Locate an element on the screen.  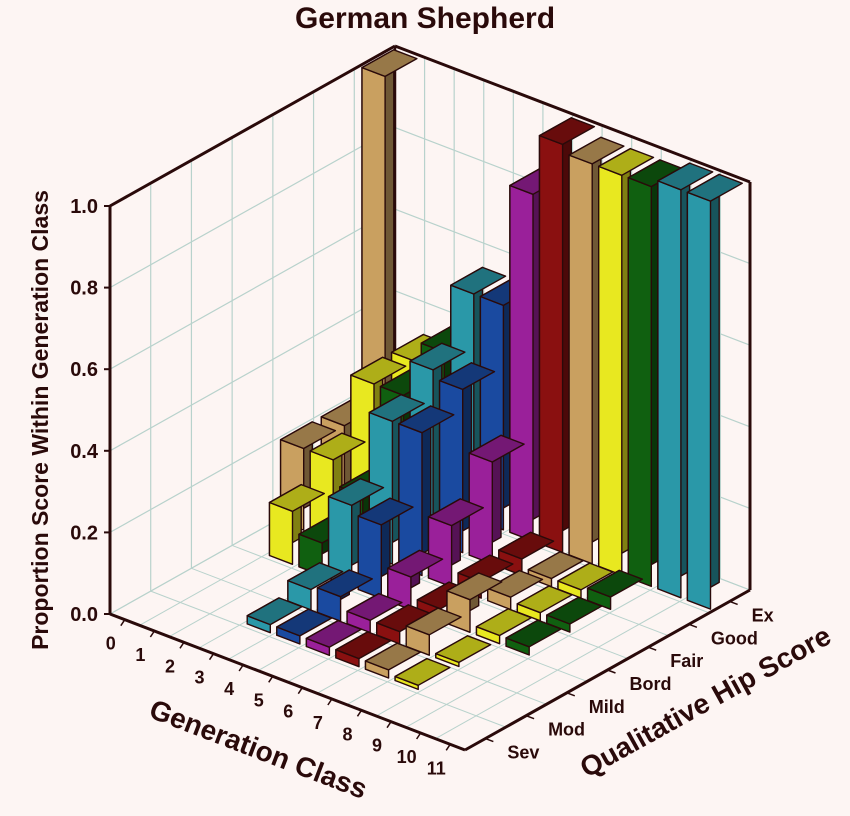
y-tick-label: Mild is located at coordinates (607, 707).